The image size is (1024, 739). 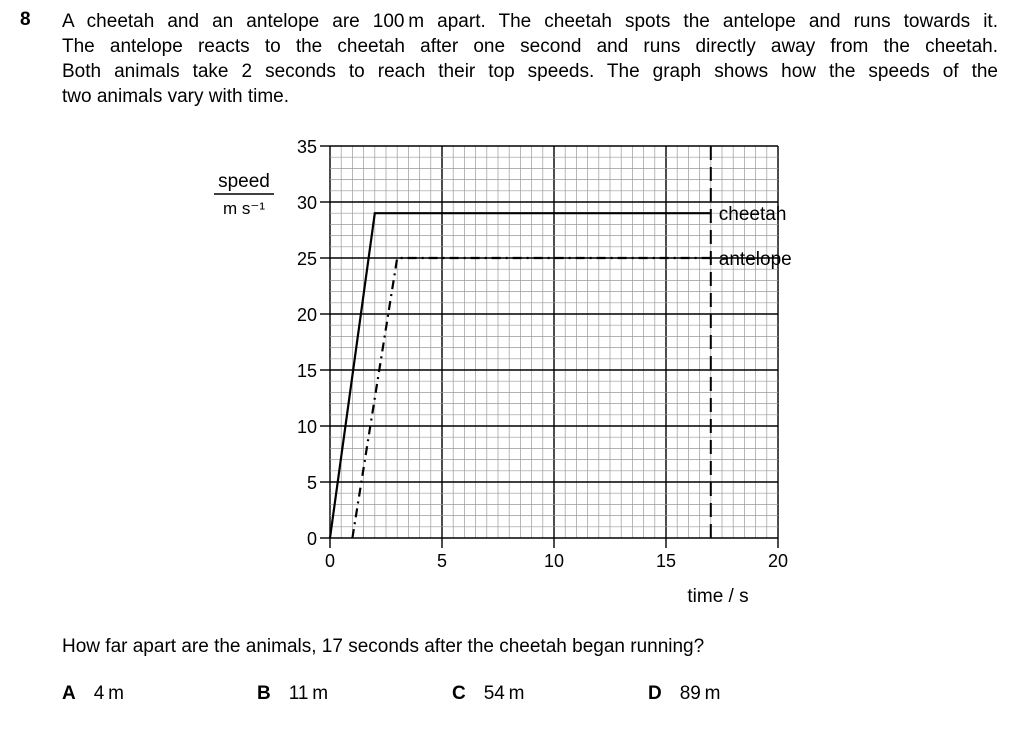 I want to click on option-b: B 11 m, so click(x=292, y=694).